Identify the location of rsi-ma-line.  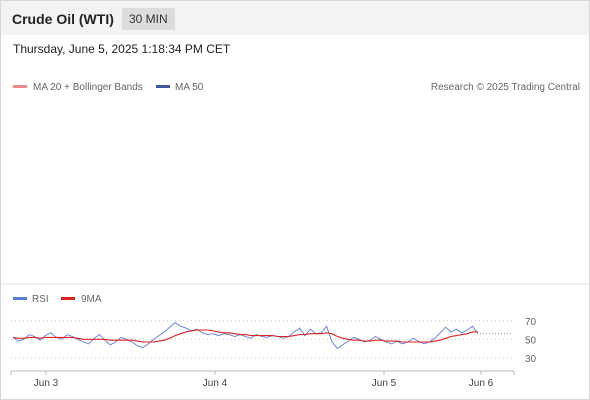
(245, 336).